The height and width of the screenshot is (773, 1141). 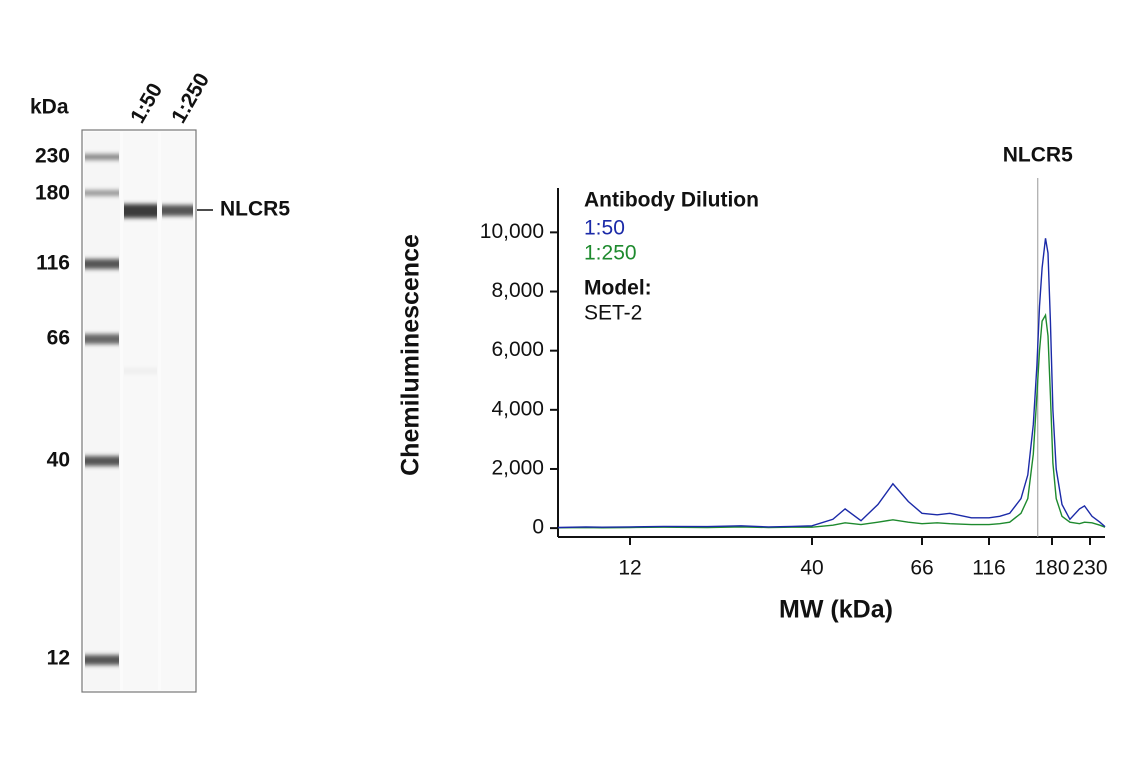 I want to click on x-tick-label: 66, so click(x=921, y=568).